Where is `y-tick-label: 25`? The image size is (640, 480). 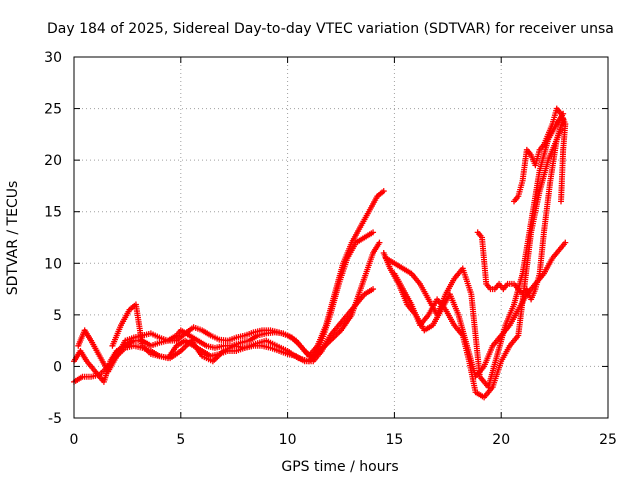
y-tick-label: 25 is located at coordinates (53, 110).